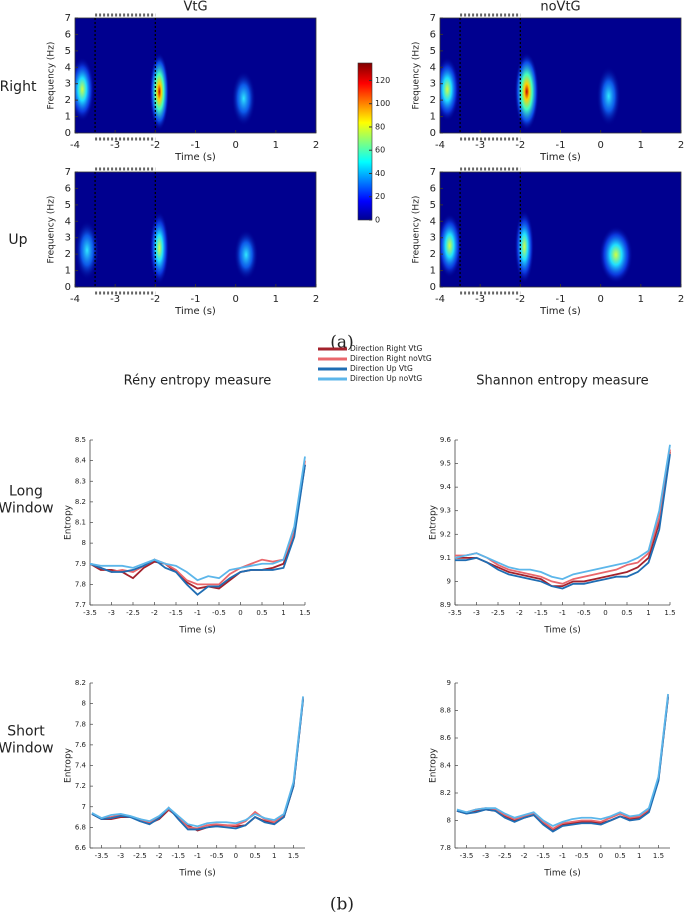 This screenshot has width=685, height=917. What do you see at coordinates (18, 87) in the screenshot?
I see `row-label: Right` at bounding box center [18, 87].